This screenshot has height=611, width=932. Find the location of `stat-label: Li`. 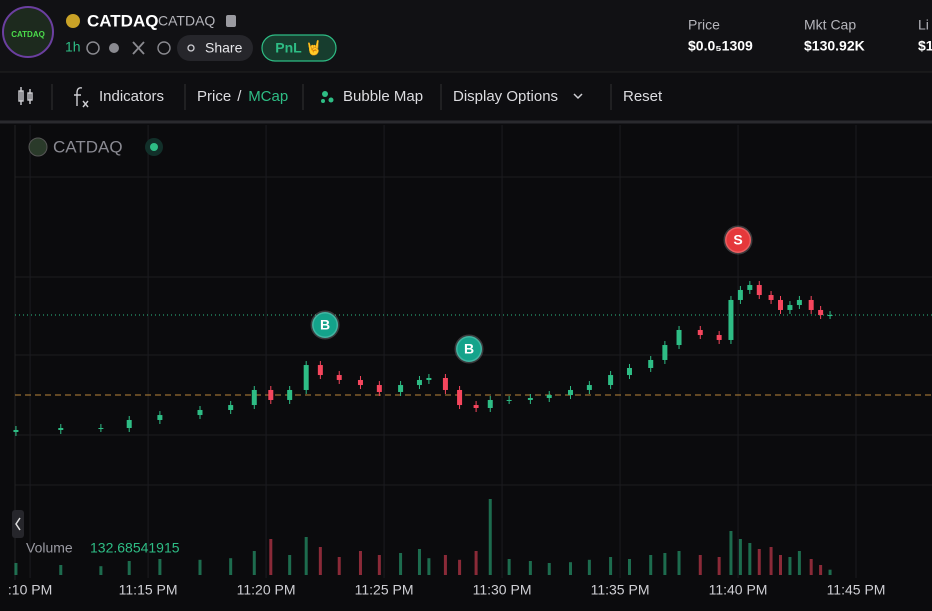

stat-label: Li is located at coordinates (923, 25).